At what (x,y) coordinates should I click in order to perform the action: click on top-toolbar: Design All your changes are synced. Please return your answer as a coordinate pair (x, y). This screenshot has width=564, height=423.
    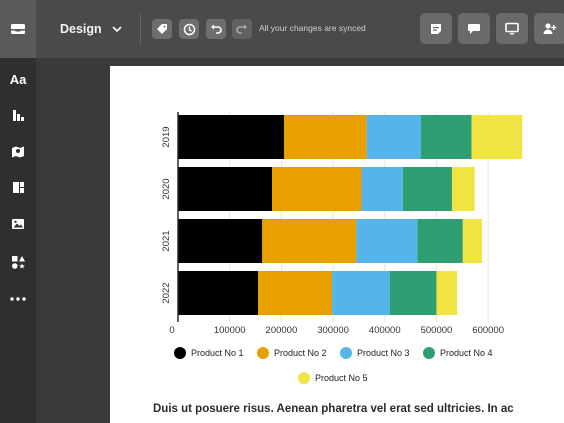
    Looking at the image, I should click on (282, 29).